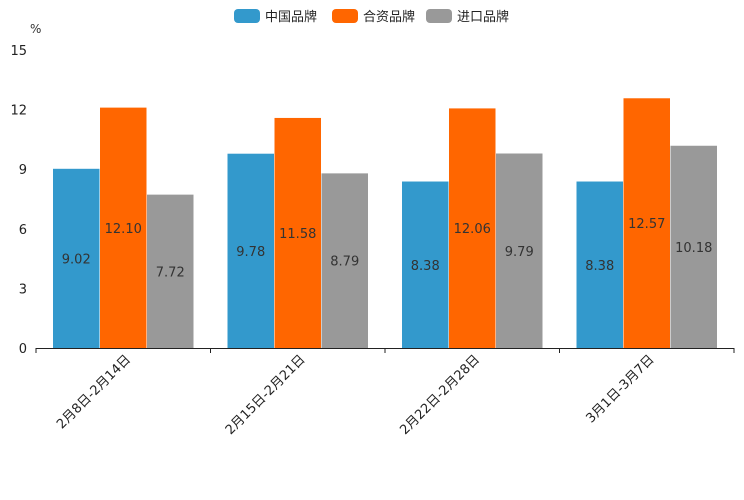 The image size is (744, 500). What do you see at coordinates (35, 29) in the screenshot?
I see `y-axis-unit-label: %` at bounding box center [35, 29].